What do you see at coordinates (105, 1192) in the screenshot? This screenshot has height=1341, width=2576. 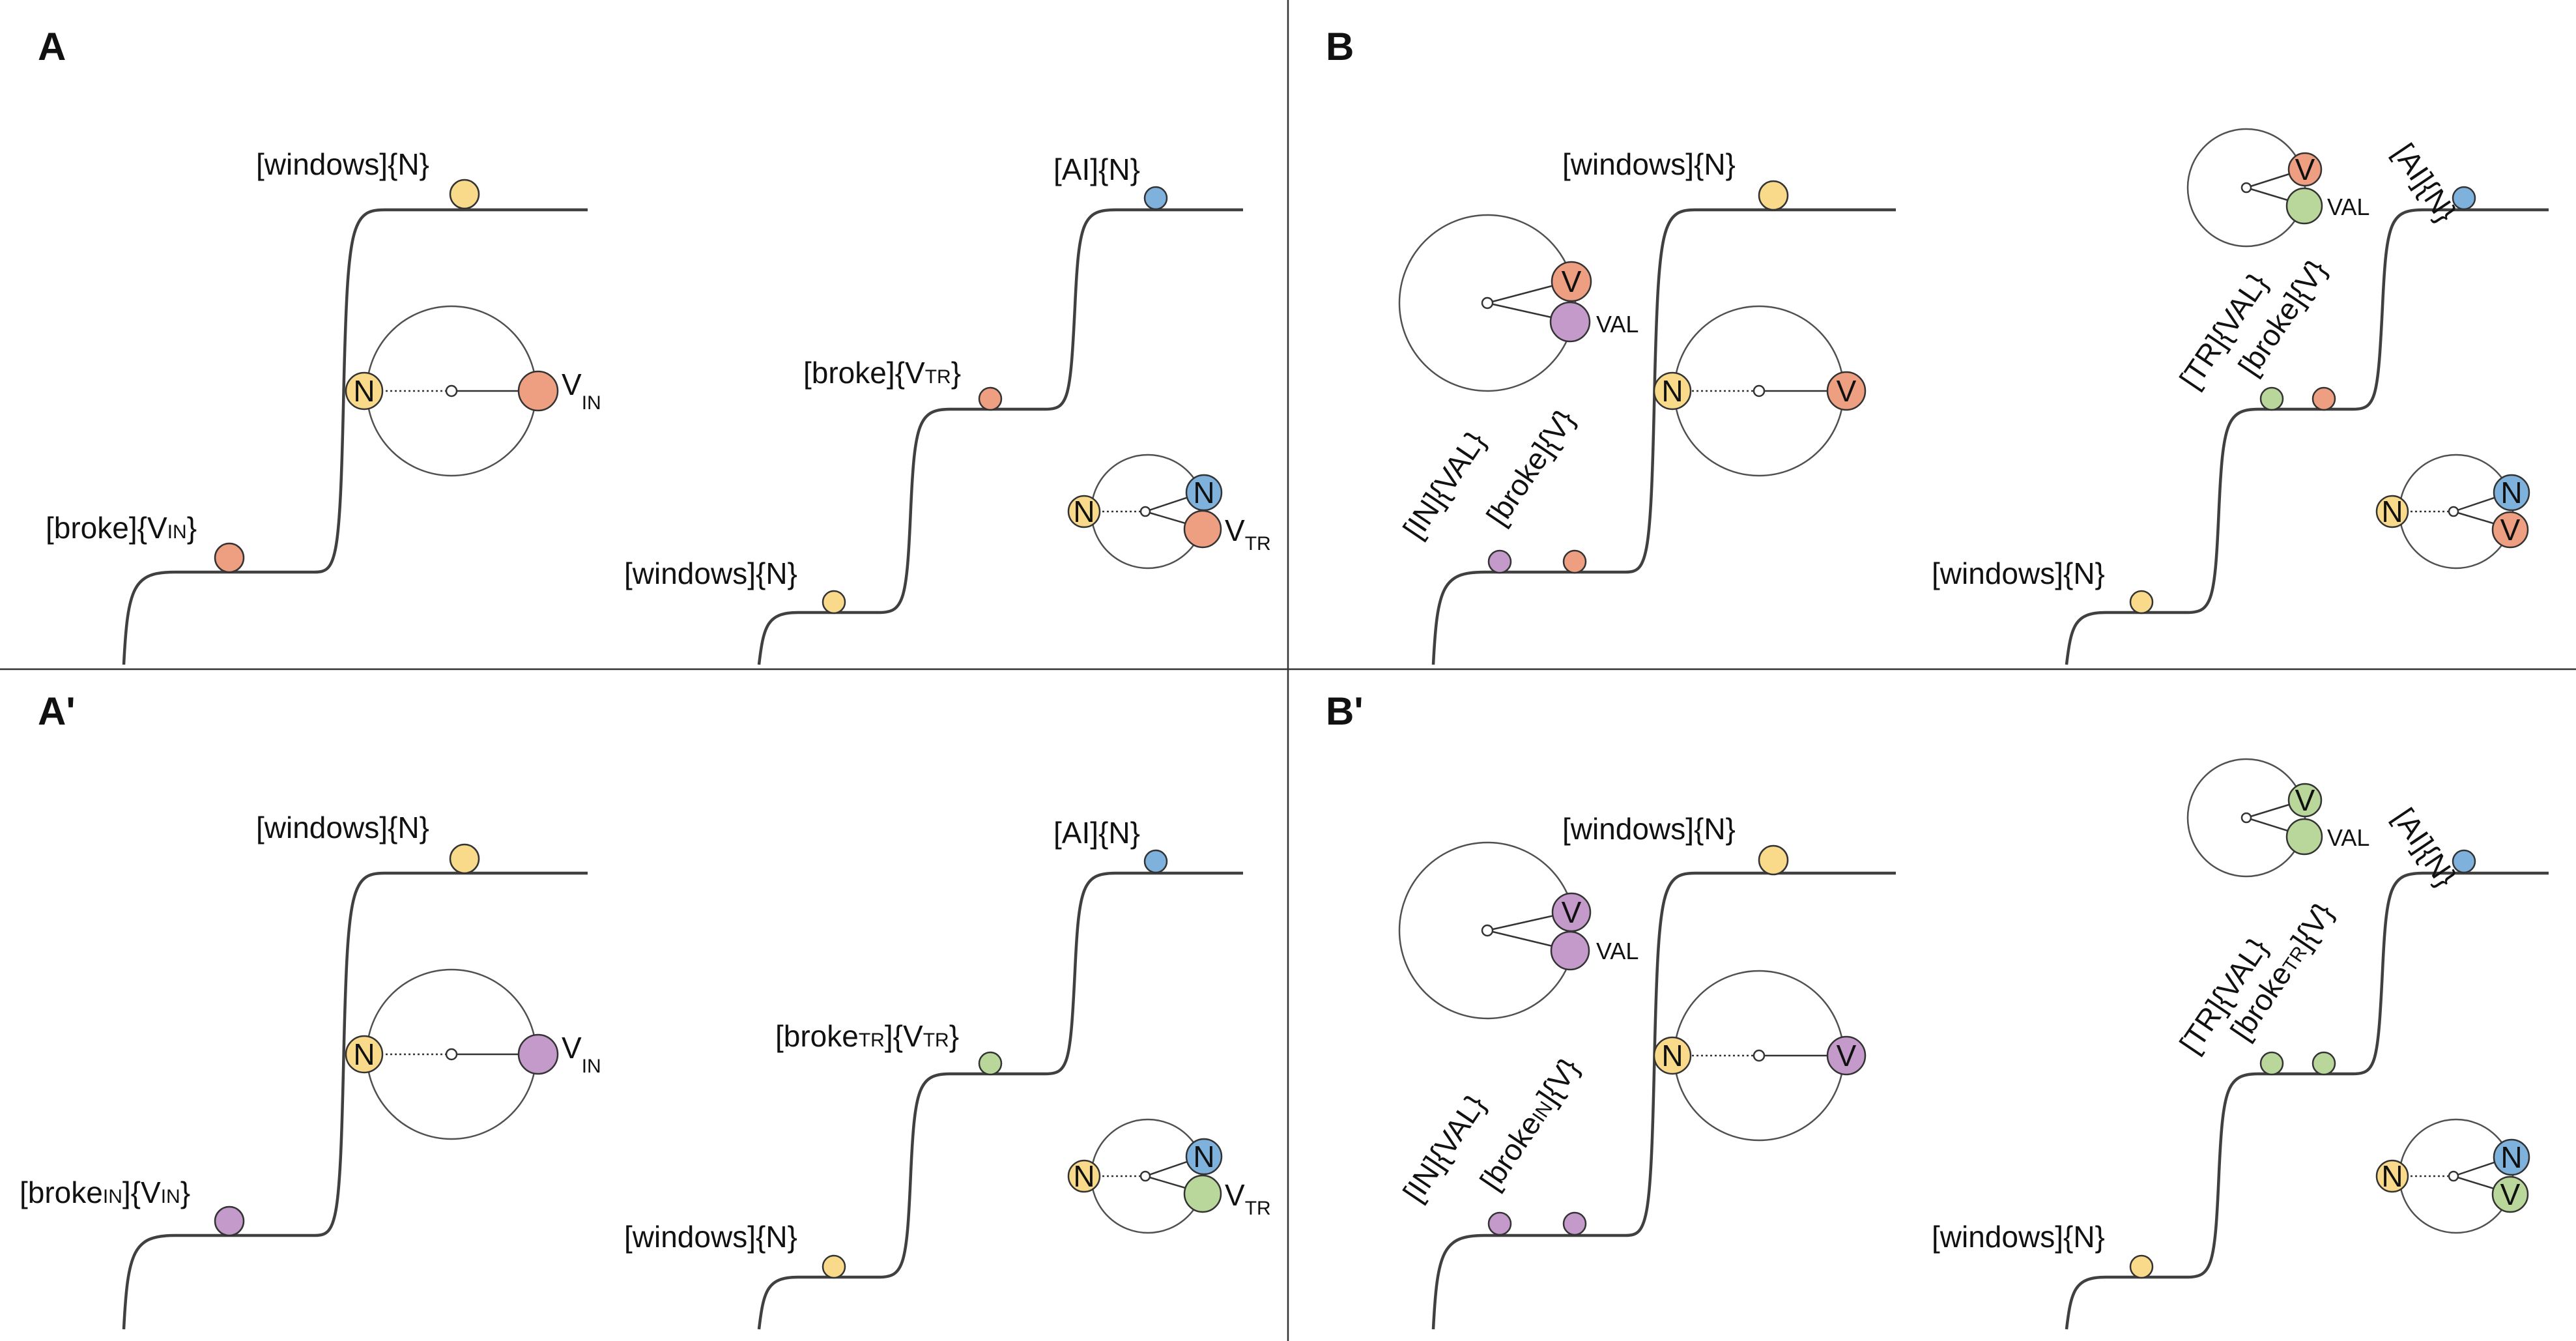 I see `brokein-vin-label: [brokeIN]{VIN}` at bounding box center [105, 1192].